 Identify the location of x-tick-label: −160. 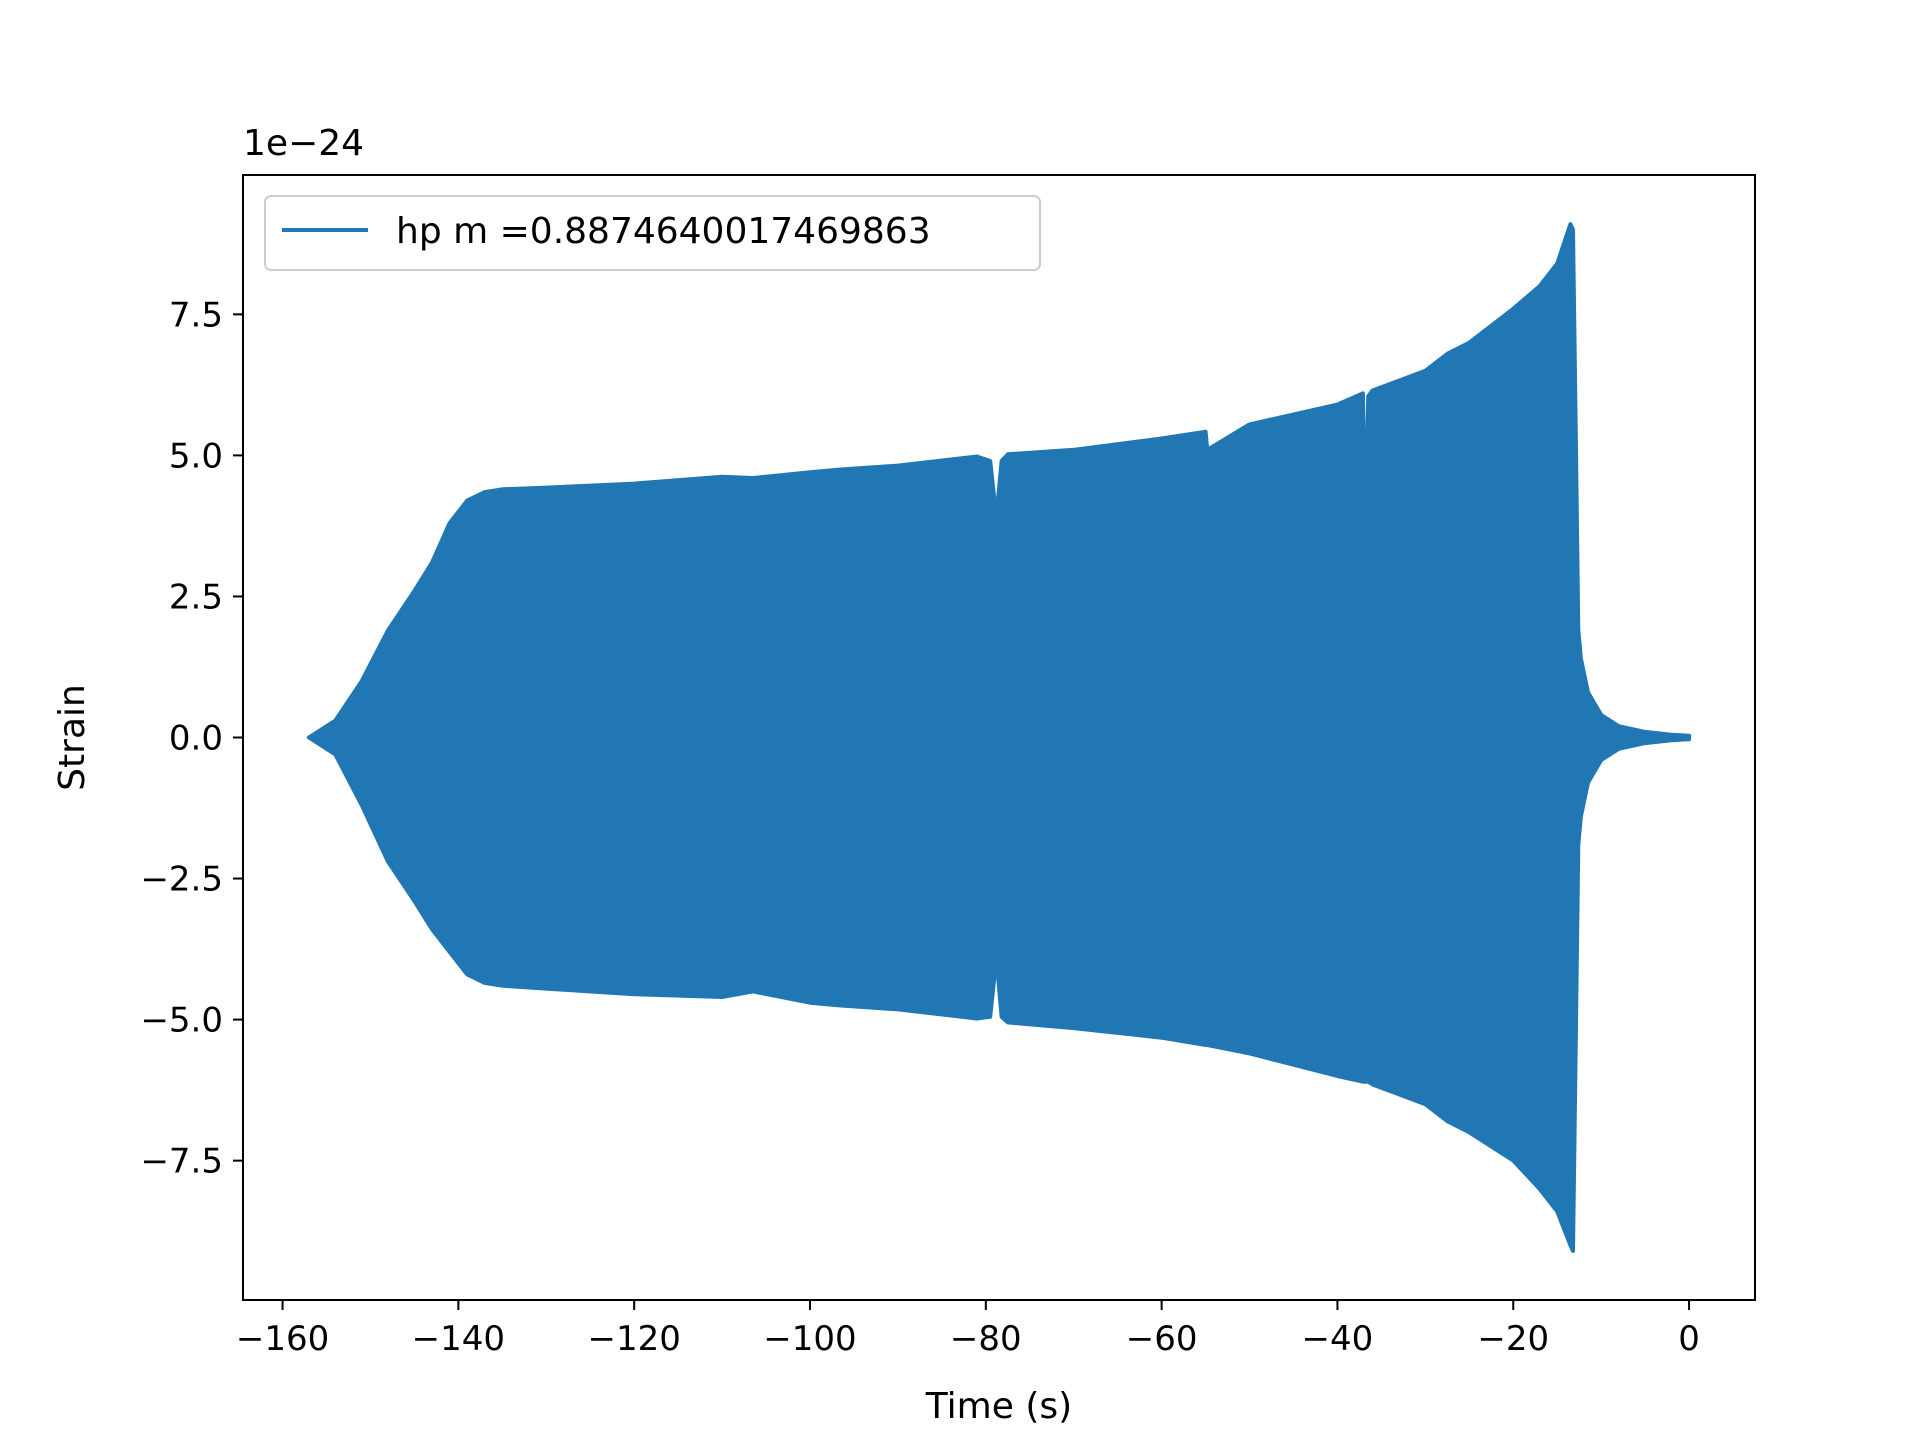
(282, 1339).